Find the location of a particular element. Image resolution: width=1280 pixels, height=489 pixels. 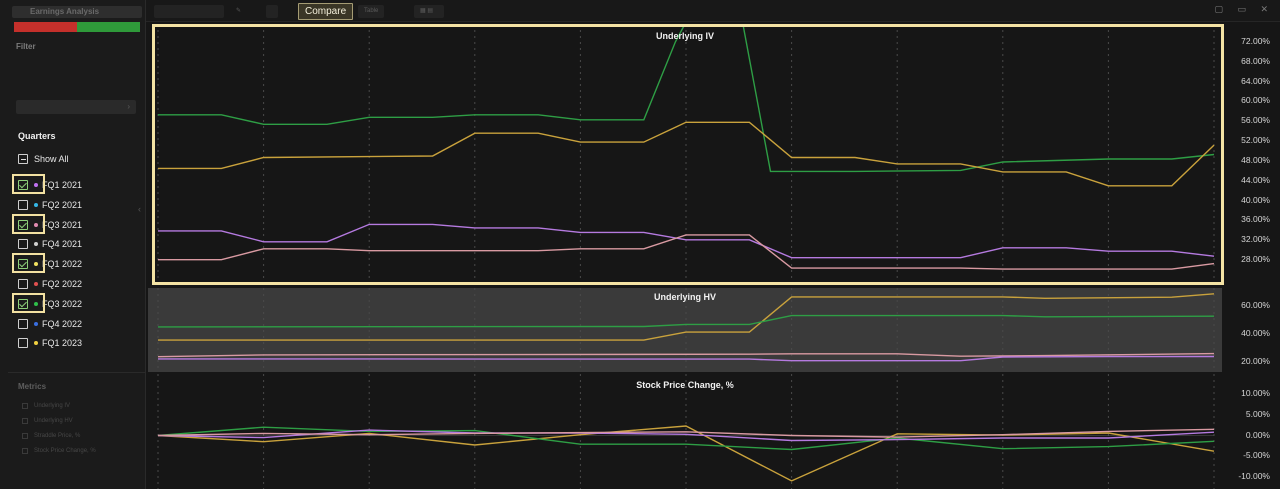

window-controls: ▢ ▭ ✕ is located at coordinates (1244, 9).